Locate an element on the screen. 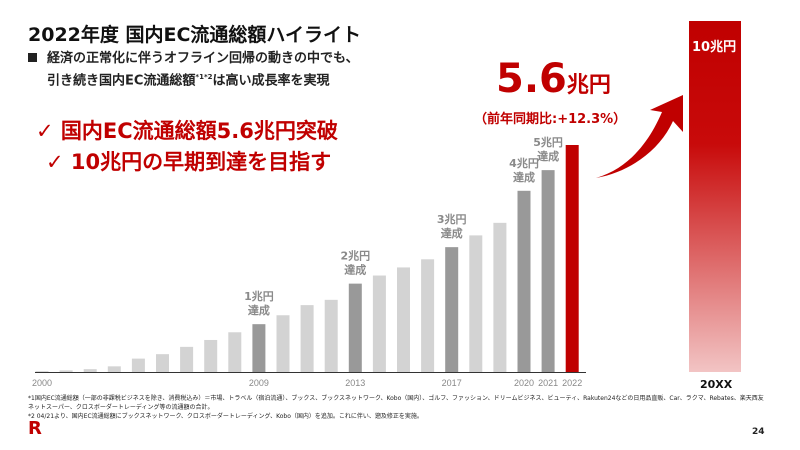  bar-2018 is located at coordinates (476, 303).